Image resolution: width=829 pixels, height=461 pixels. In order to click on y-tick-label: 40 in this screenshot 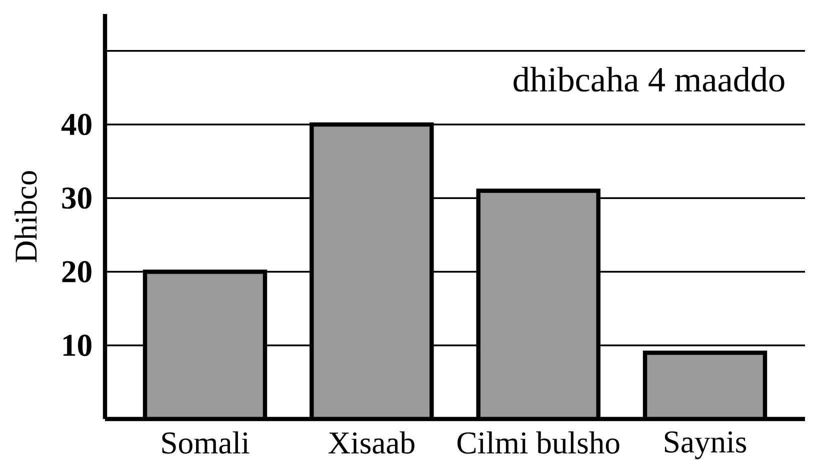, I will do `click(76, 125)`.